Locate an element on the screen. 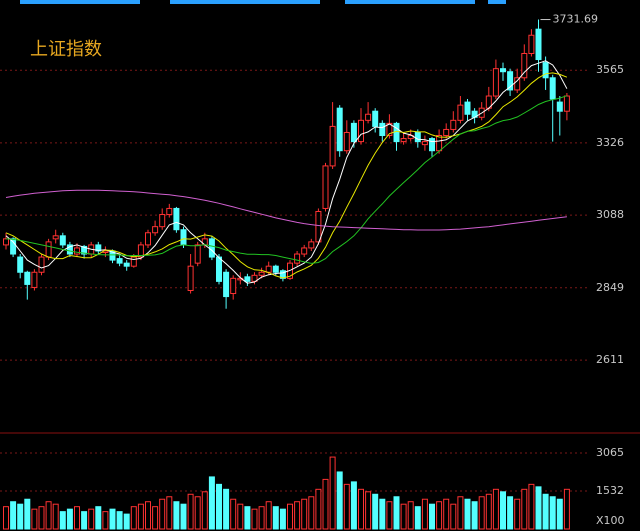 The height and width of the screenshot is (531, 640). cut-off-header is located at coordinates (263, 2).